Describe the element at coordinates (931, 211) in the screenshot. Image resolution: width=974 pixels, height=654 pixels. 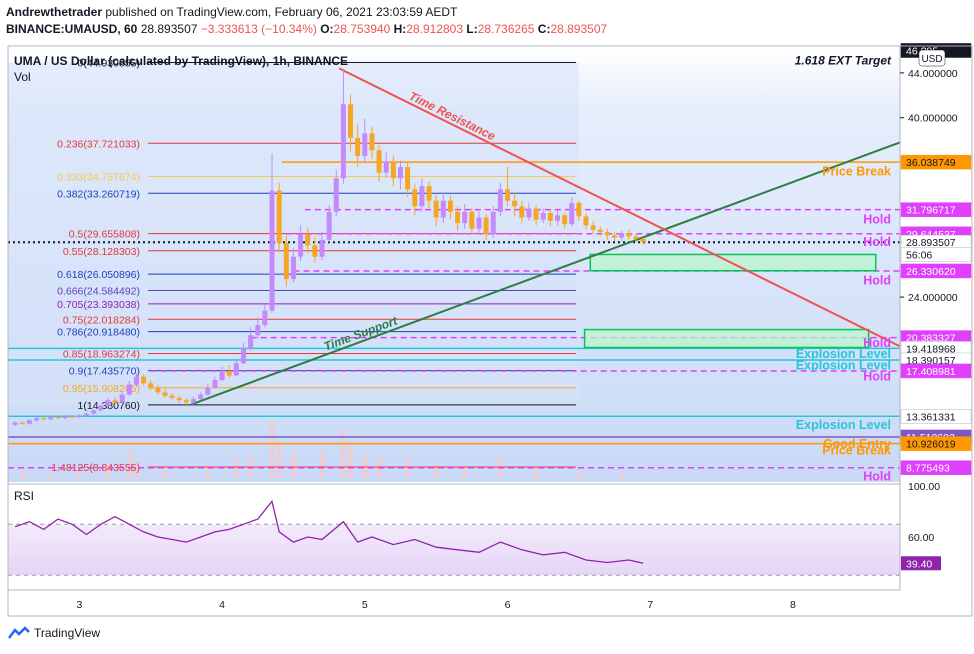
I see `price-label-text: 31.796717` at that location.